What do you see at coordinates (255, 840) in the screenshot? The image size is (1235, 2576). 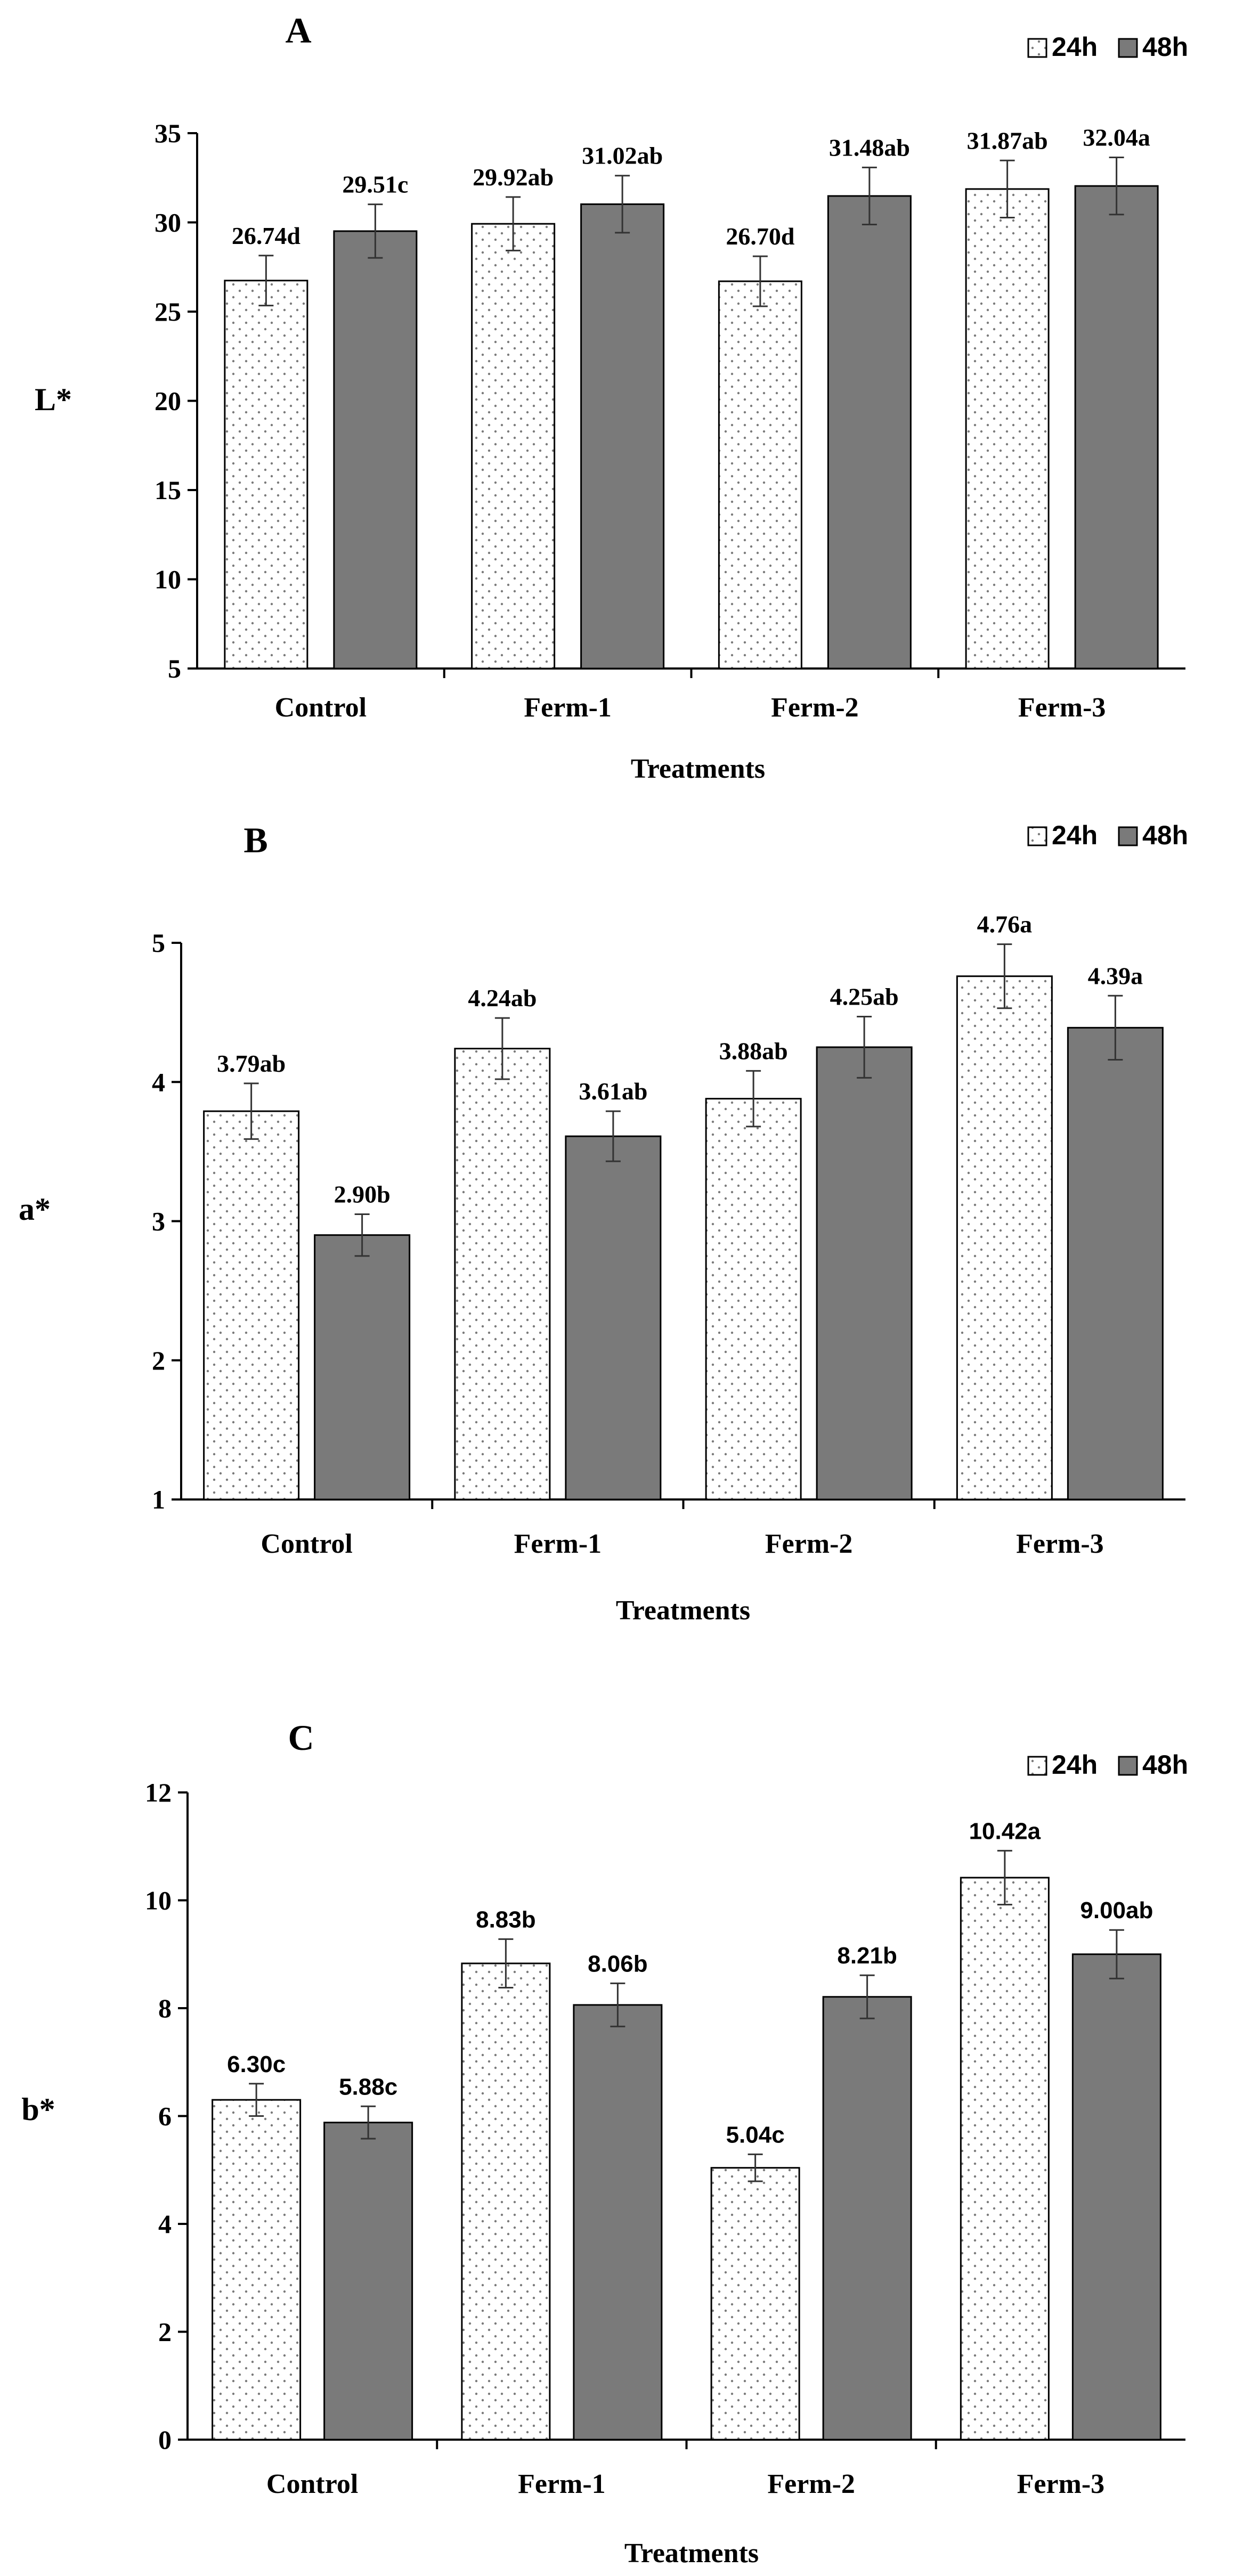 I see `panel-title: B` at bounding box center [255, 840].